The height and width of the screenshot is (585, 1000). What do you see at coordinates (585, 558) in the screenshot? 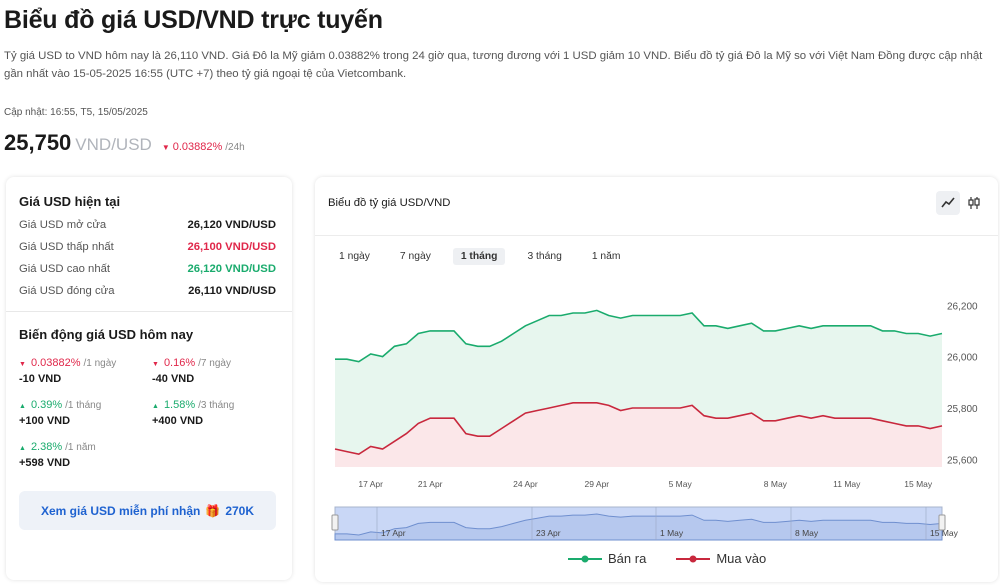
I see `legend-sell-marker-icon` at bounding box center [585, 558].